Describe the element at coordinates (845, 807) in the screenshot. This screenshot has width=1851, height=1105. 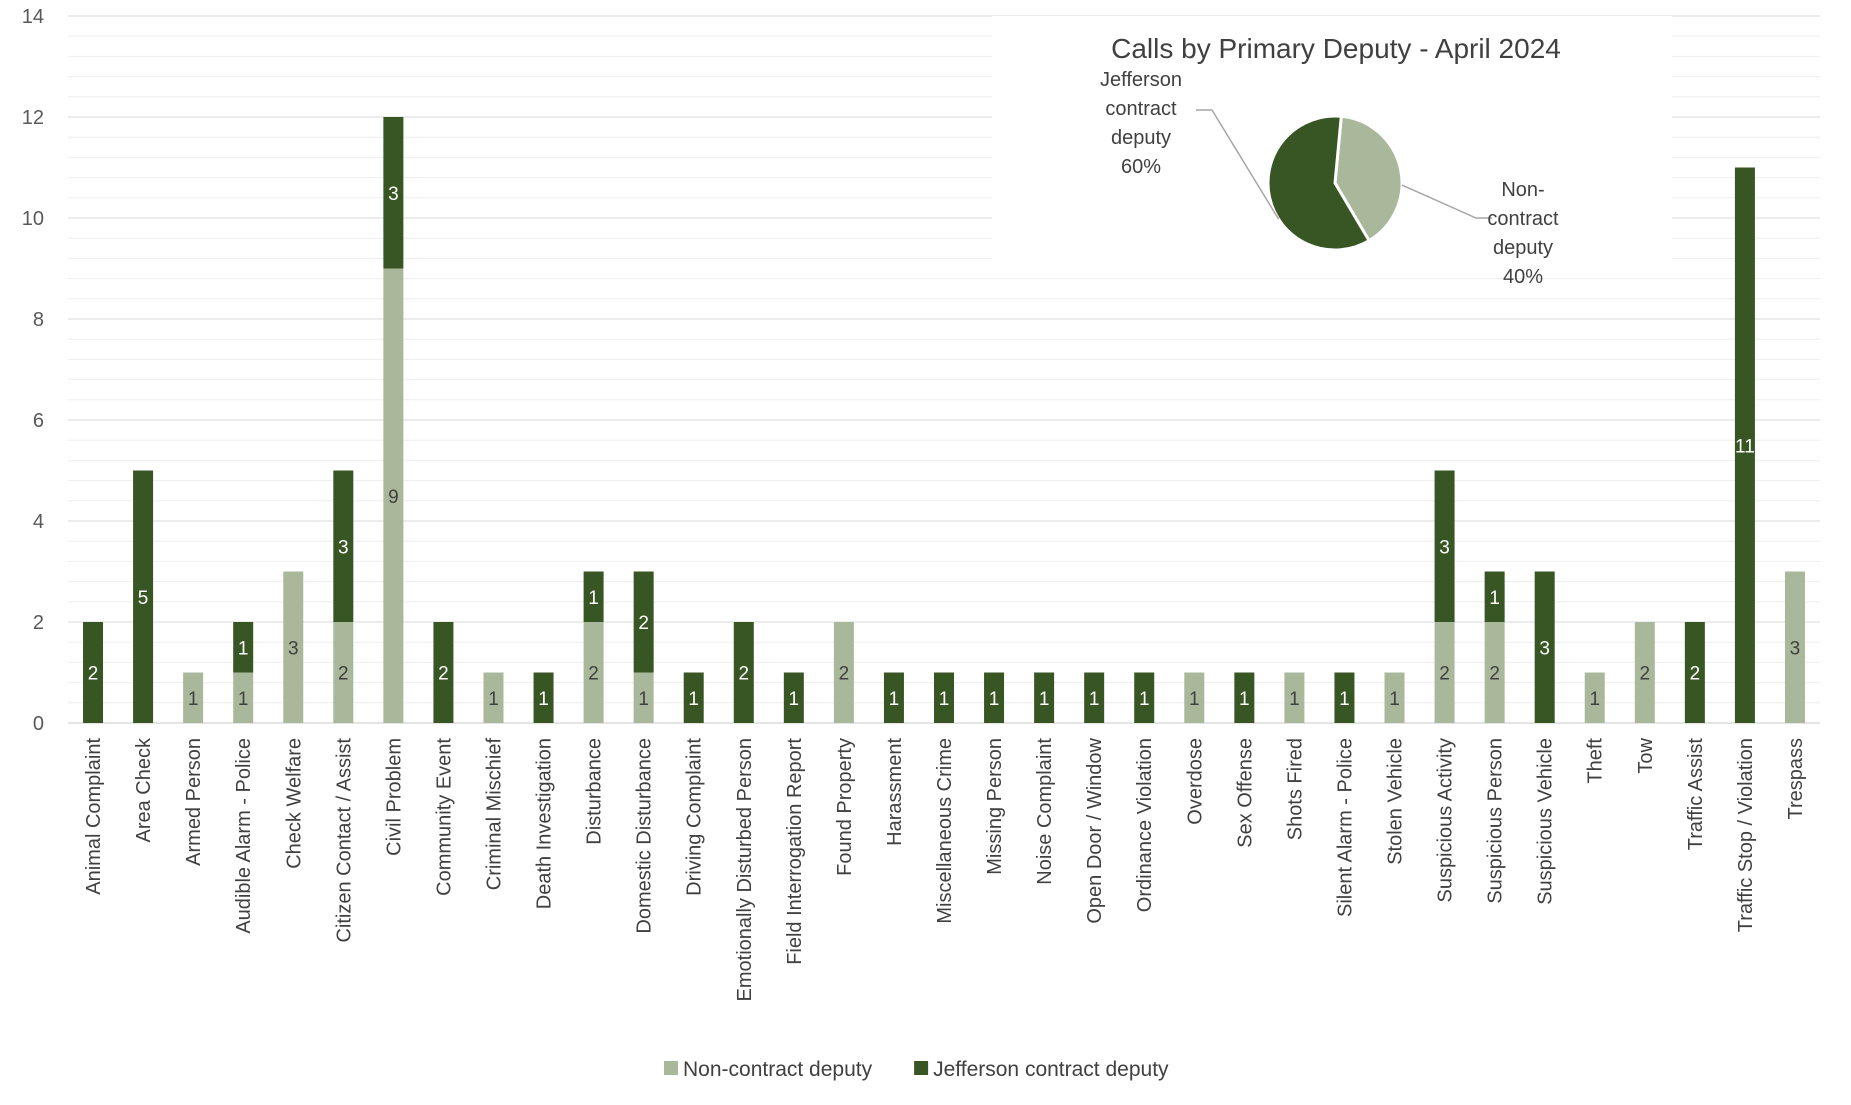
I see `category-label: Found Property` at that location.